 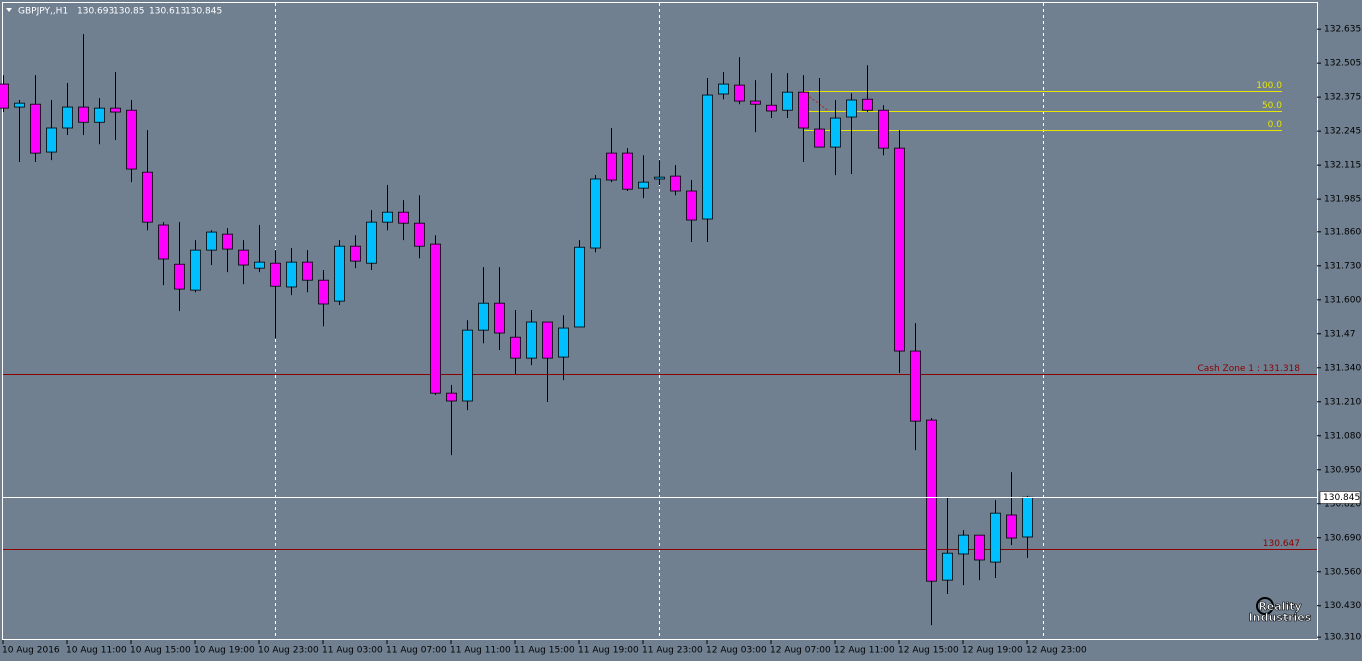 What do you see at coordinates (1342, 166) in the screenshot?
I see `y-tick-label: 132.115` at bounding box center [1342, 166].